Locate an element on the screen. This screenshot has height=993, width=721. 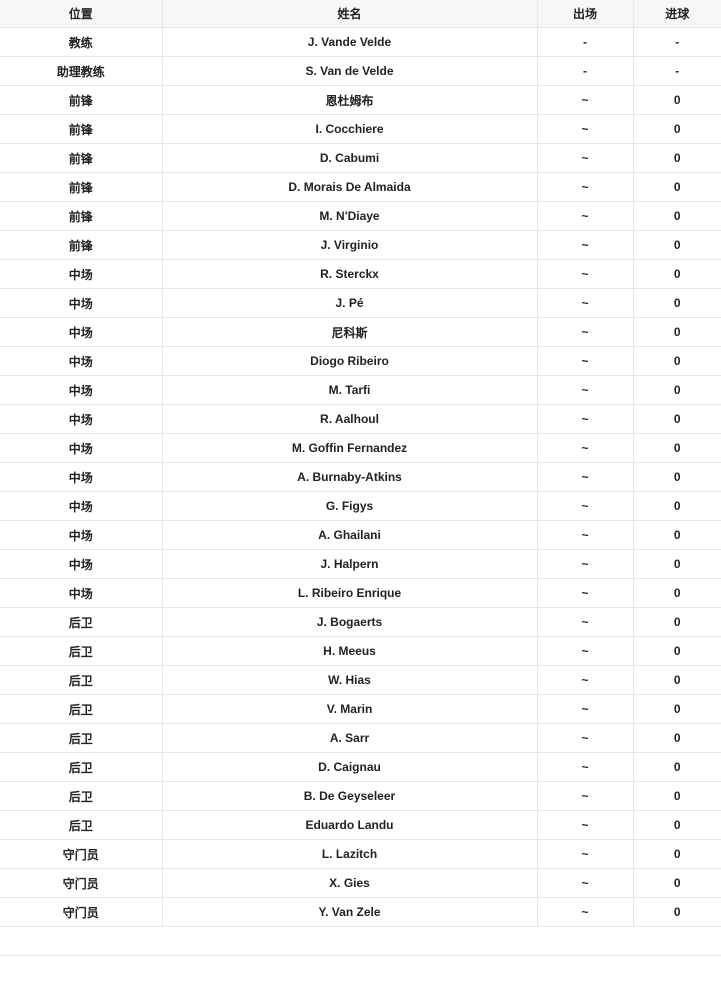
player-name-cell: 尼科斯 is located at coordinates (349, 332).